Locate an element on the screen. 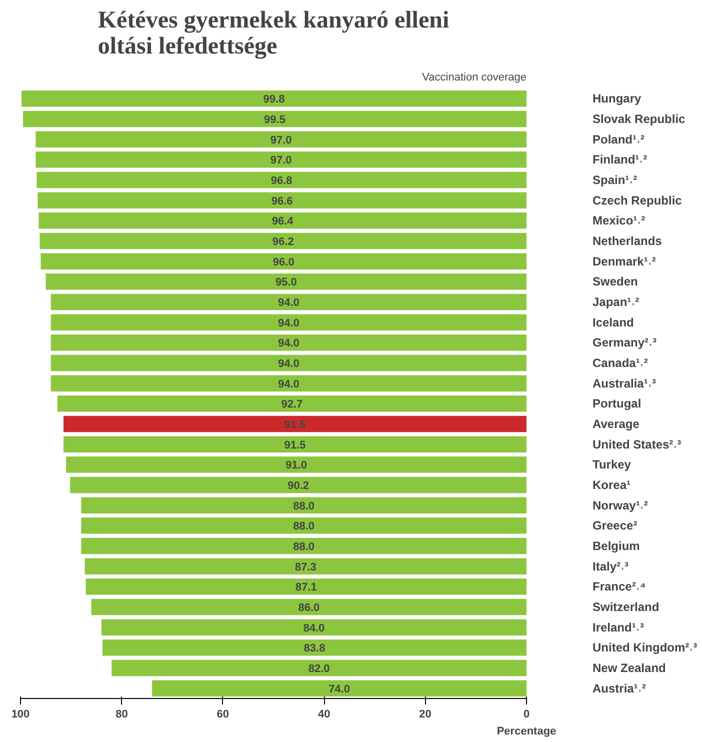 The image size is (702, 742). data-label: 96.6 is located at coordinates (282, 201).